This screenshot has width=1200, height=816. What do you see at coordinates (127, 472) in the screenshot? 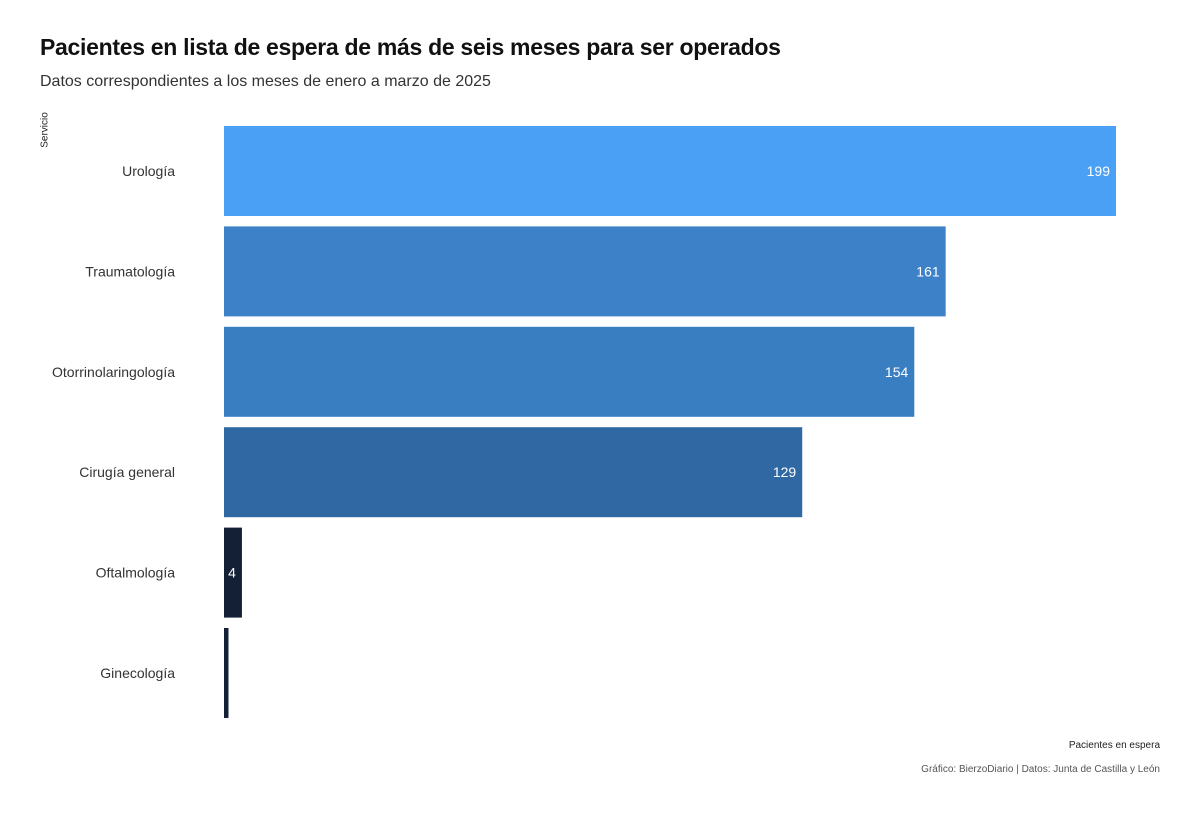
I see `y-tick-label: Cirugía general` at bounding box center [127, 472].